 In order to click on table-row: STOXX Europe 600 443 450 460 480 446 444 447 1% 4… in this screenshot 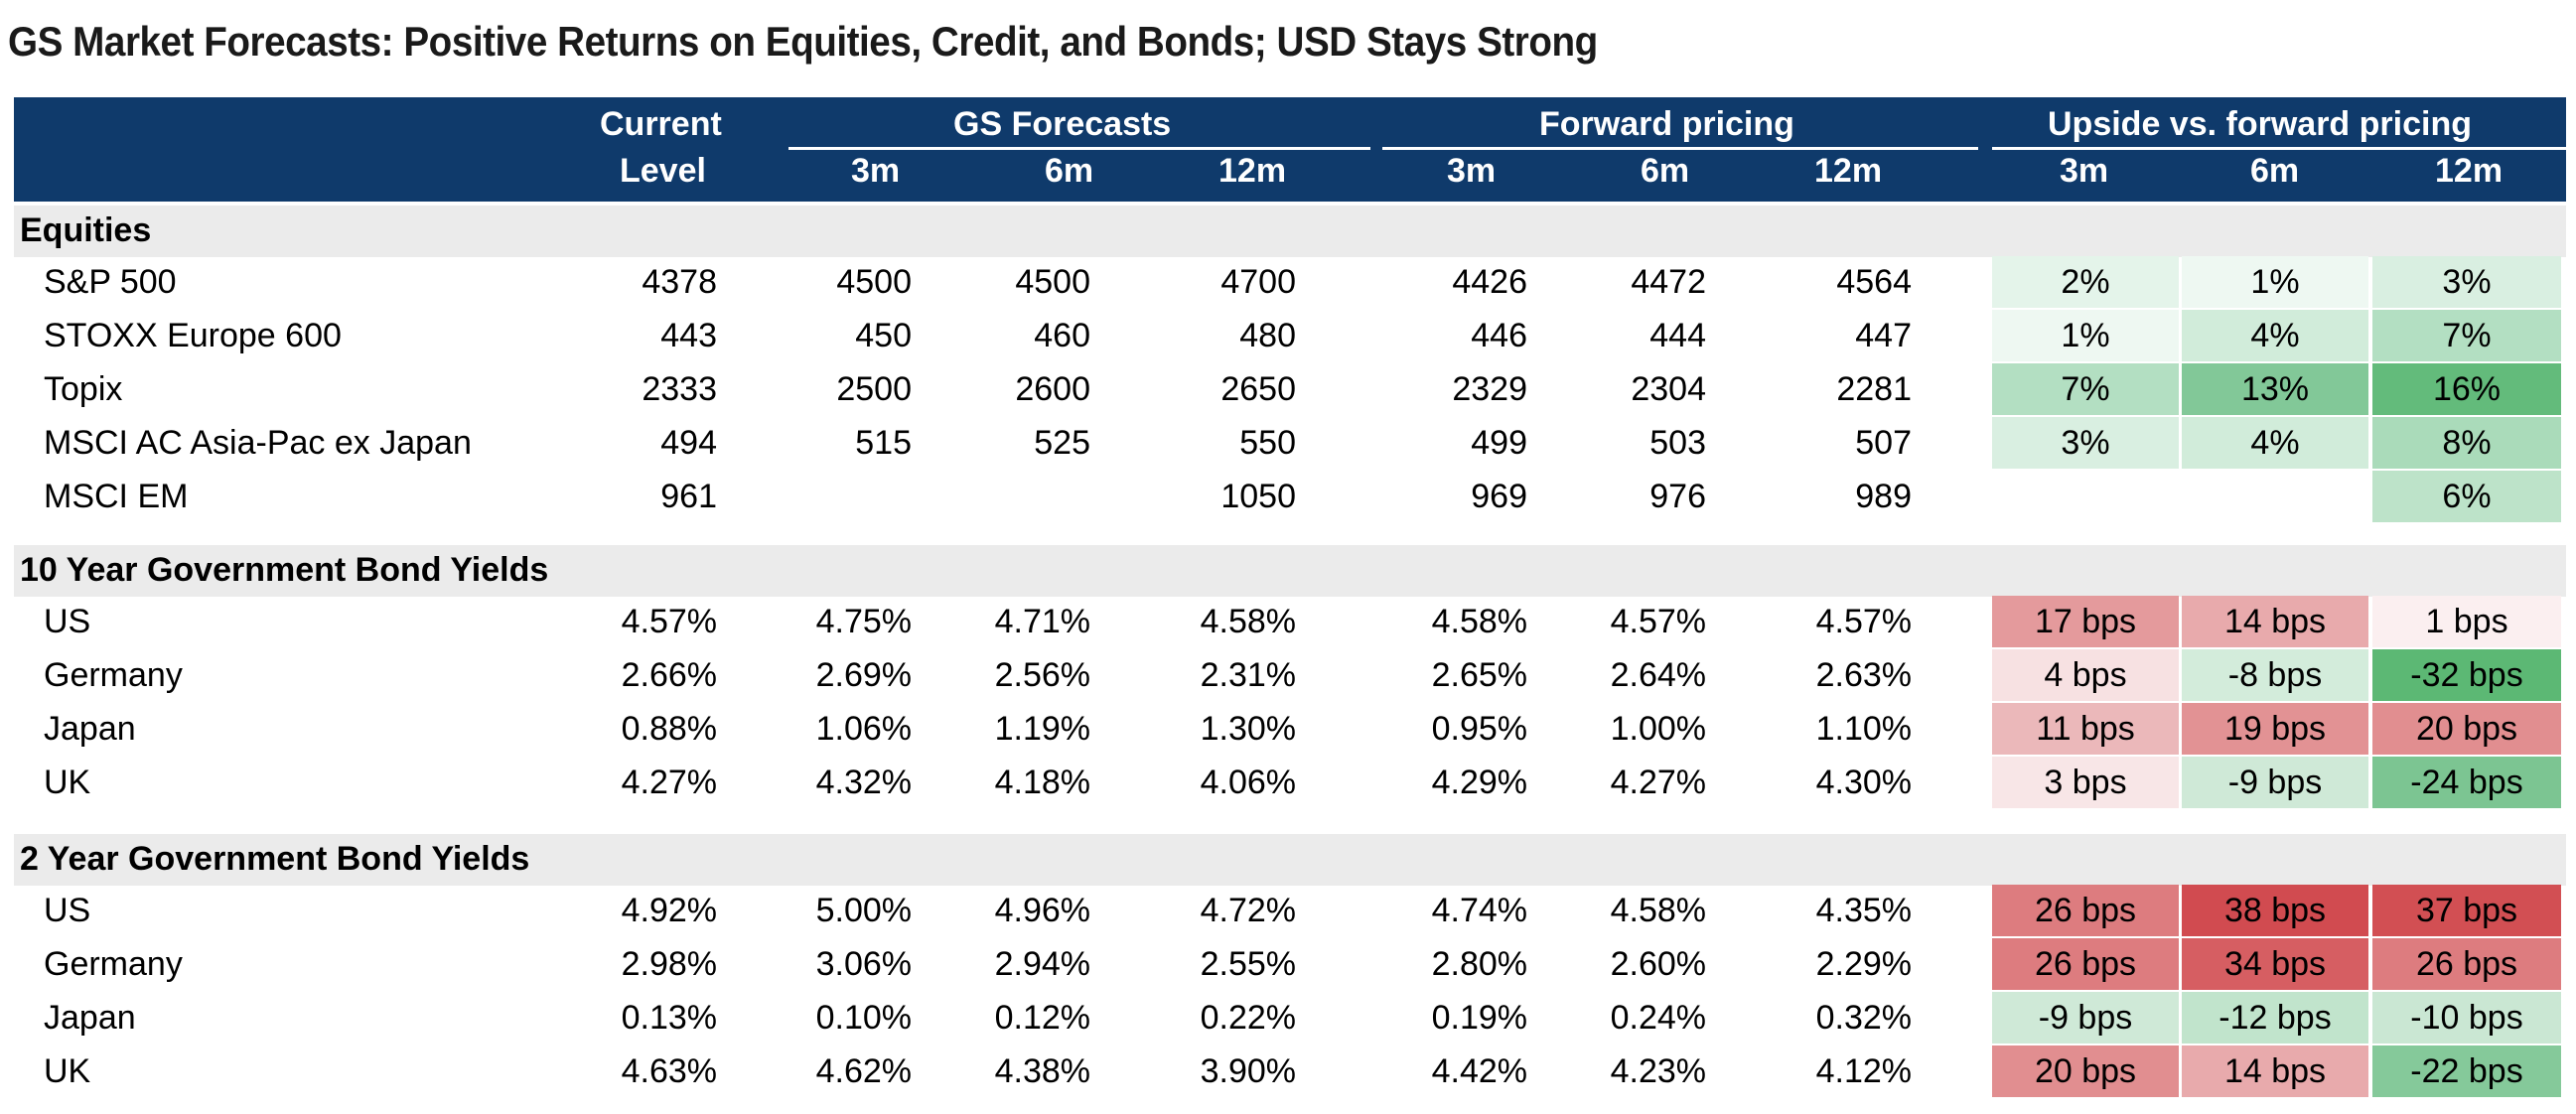, I will do `click(1288, 336)`.